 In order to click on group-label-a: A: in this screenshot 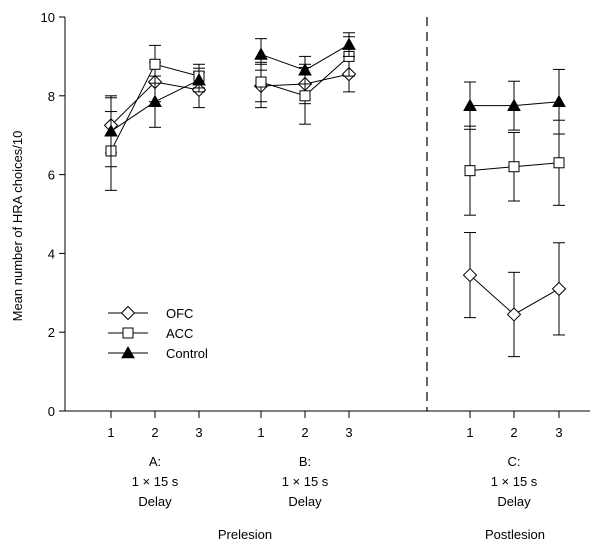, I will do `click(155, 461)`.